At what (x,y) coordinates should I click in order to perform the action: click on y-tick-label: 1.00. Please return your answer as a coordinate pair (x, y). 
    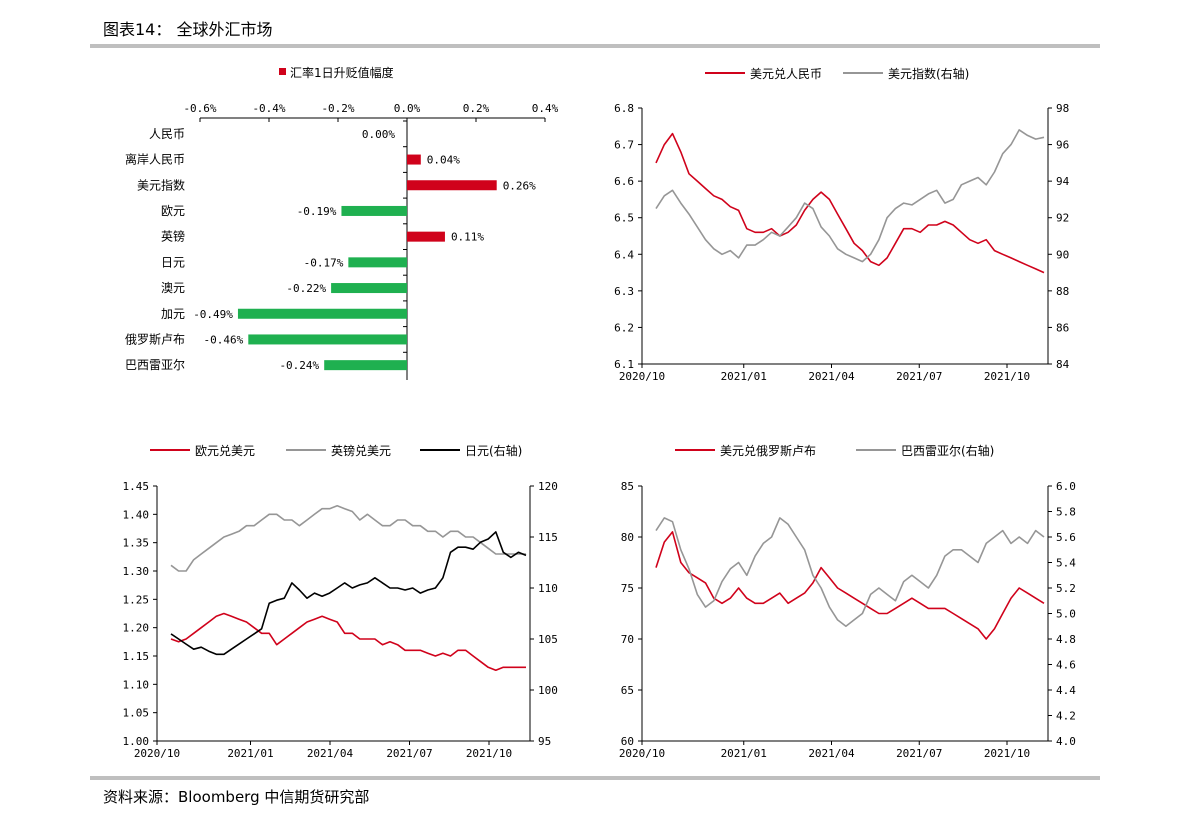
    Looking at the image, I should click on (136, 741).